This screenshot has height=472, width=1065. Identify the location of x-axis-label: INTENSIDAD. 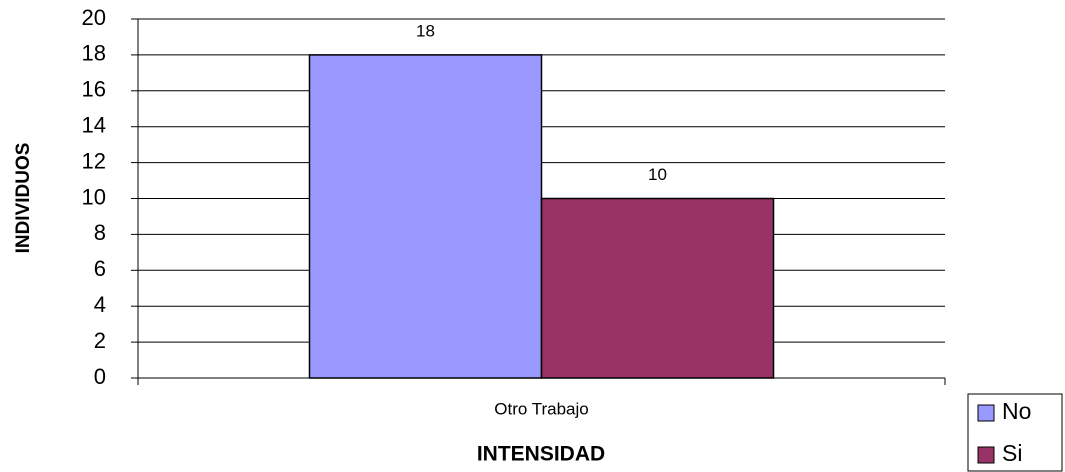
(541, 454).